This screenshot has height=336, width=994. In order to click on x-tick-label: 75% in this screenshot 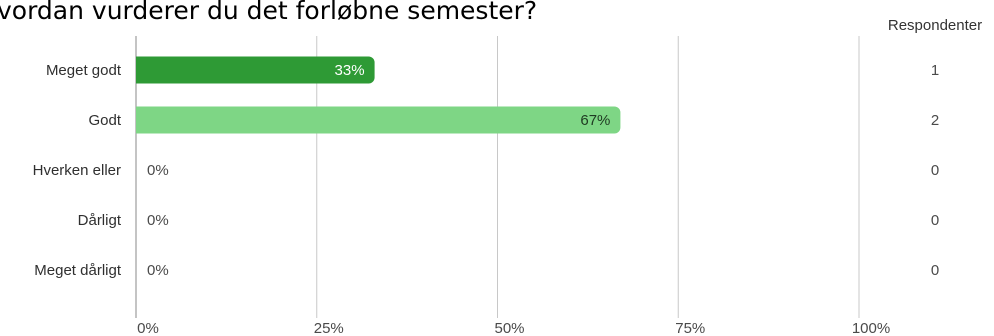, I will do `click(690, 328)`.